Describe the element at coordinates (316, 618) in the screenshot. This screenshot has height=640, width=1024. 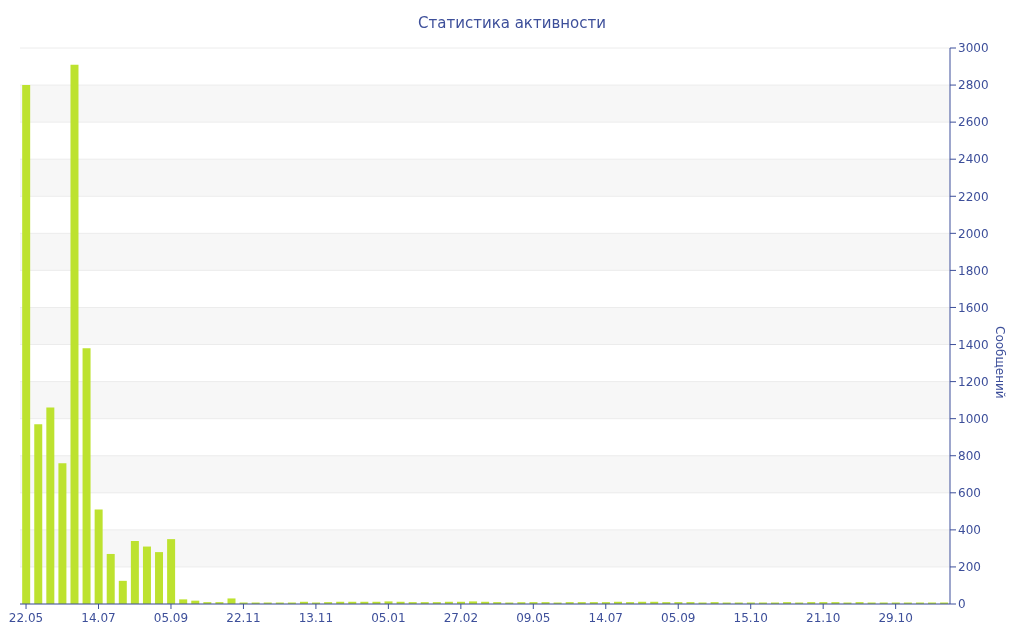
I see `x-tick-label: 13.11` at that location.